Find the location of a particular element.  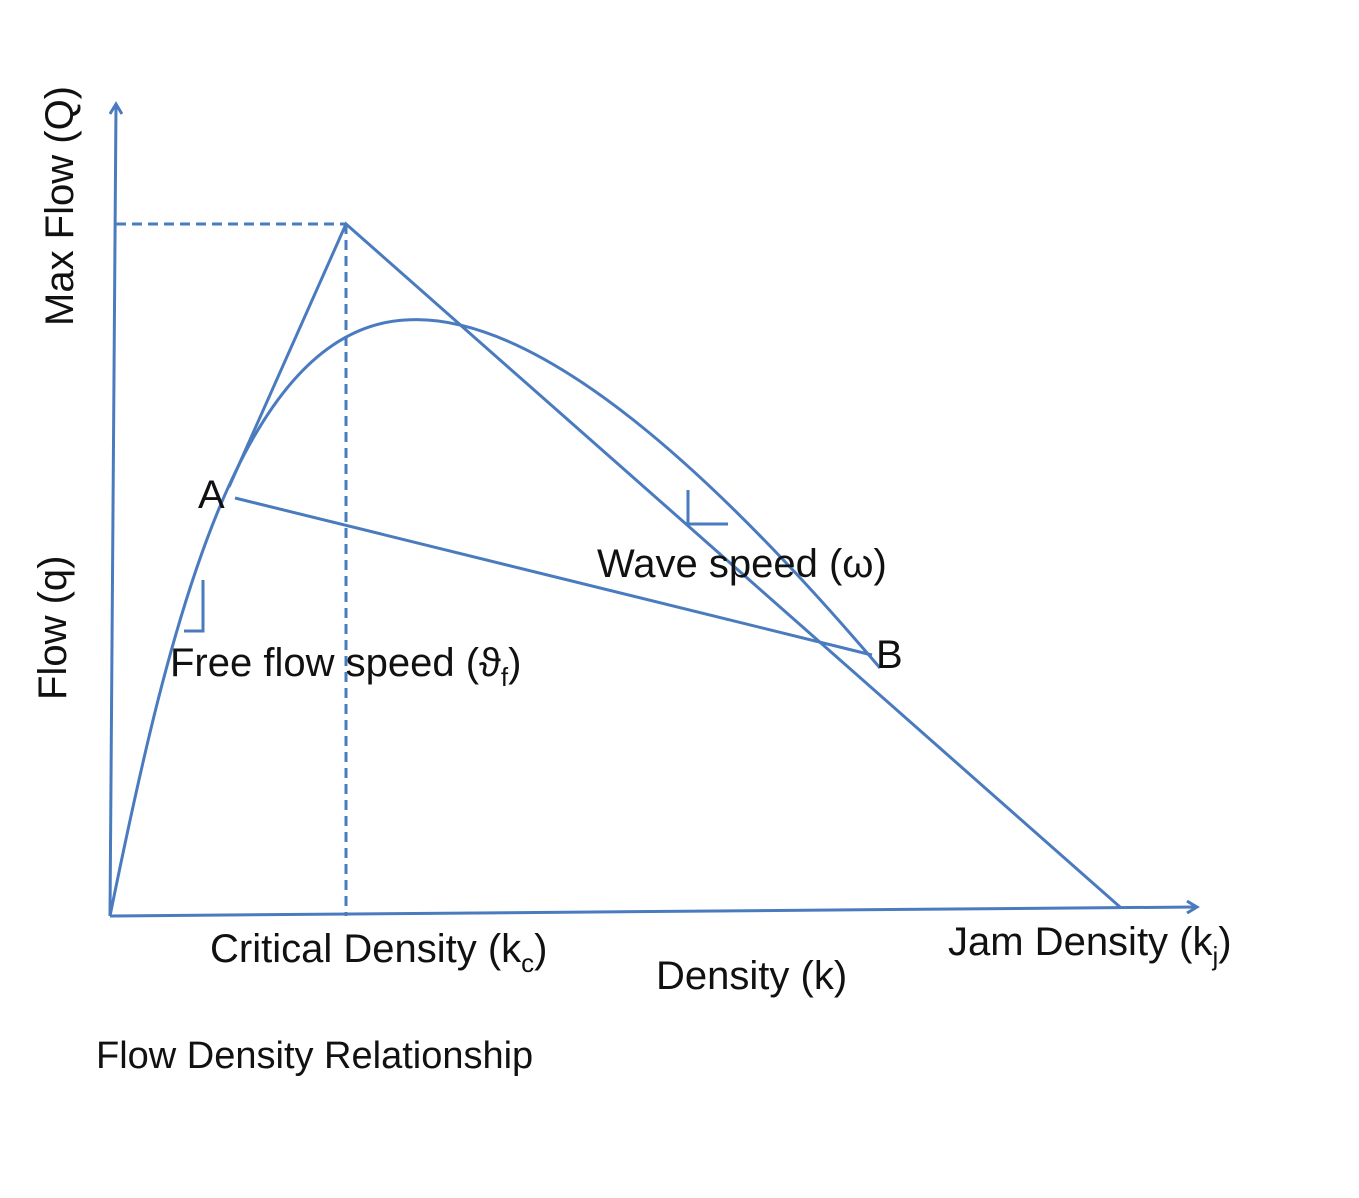

jam-density-label: Jam Density (kj) is located at coordinates (1090, 945).